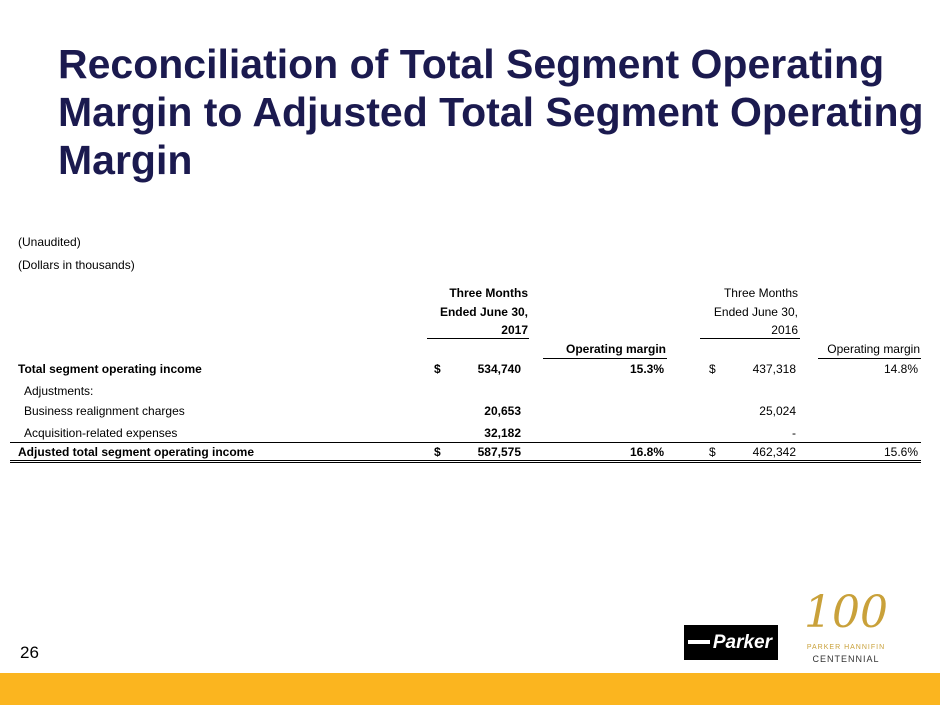  What do you see at coordinates (502, 433) in the screenshot?
I see `value-2017: 32,182` at bounding box center [502, 433].